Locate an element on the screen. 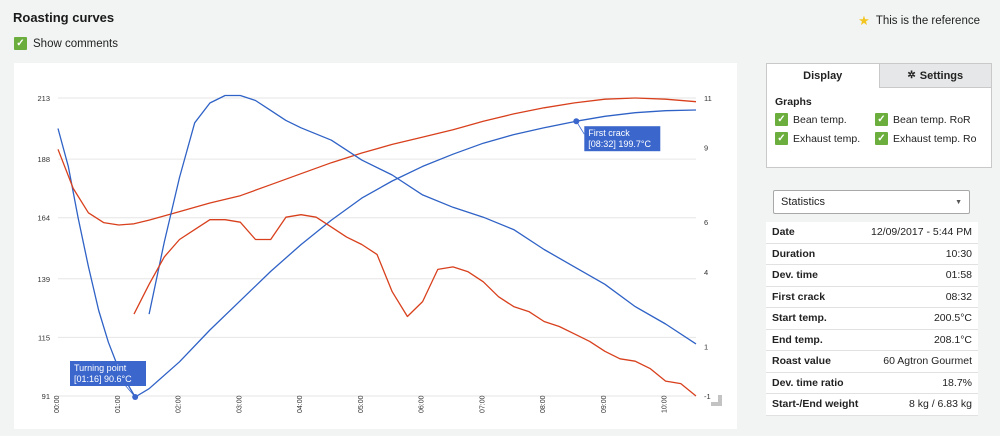 This screenshot has height=436, width=1000. y-left-tick-label: 188 is located at coordinates (43, 159).